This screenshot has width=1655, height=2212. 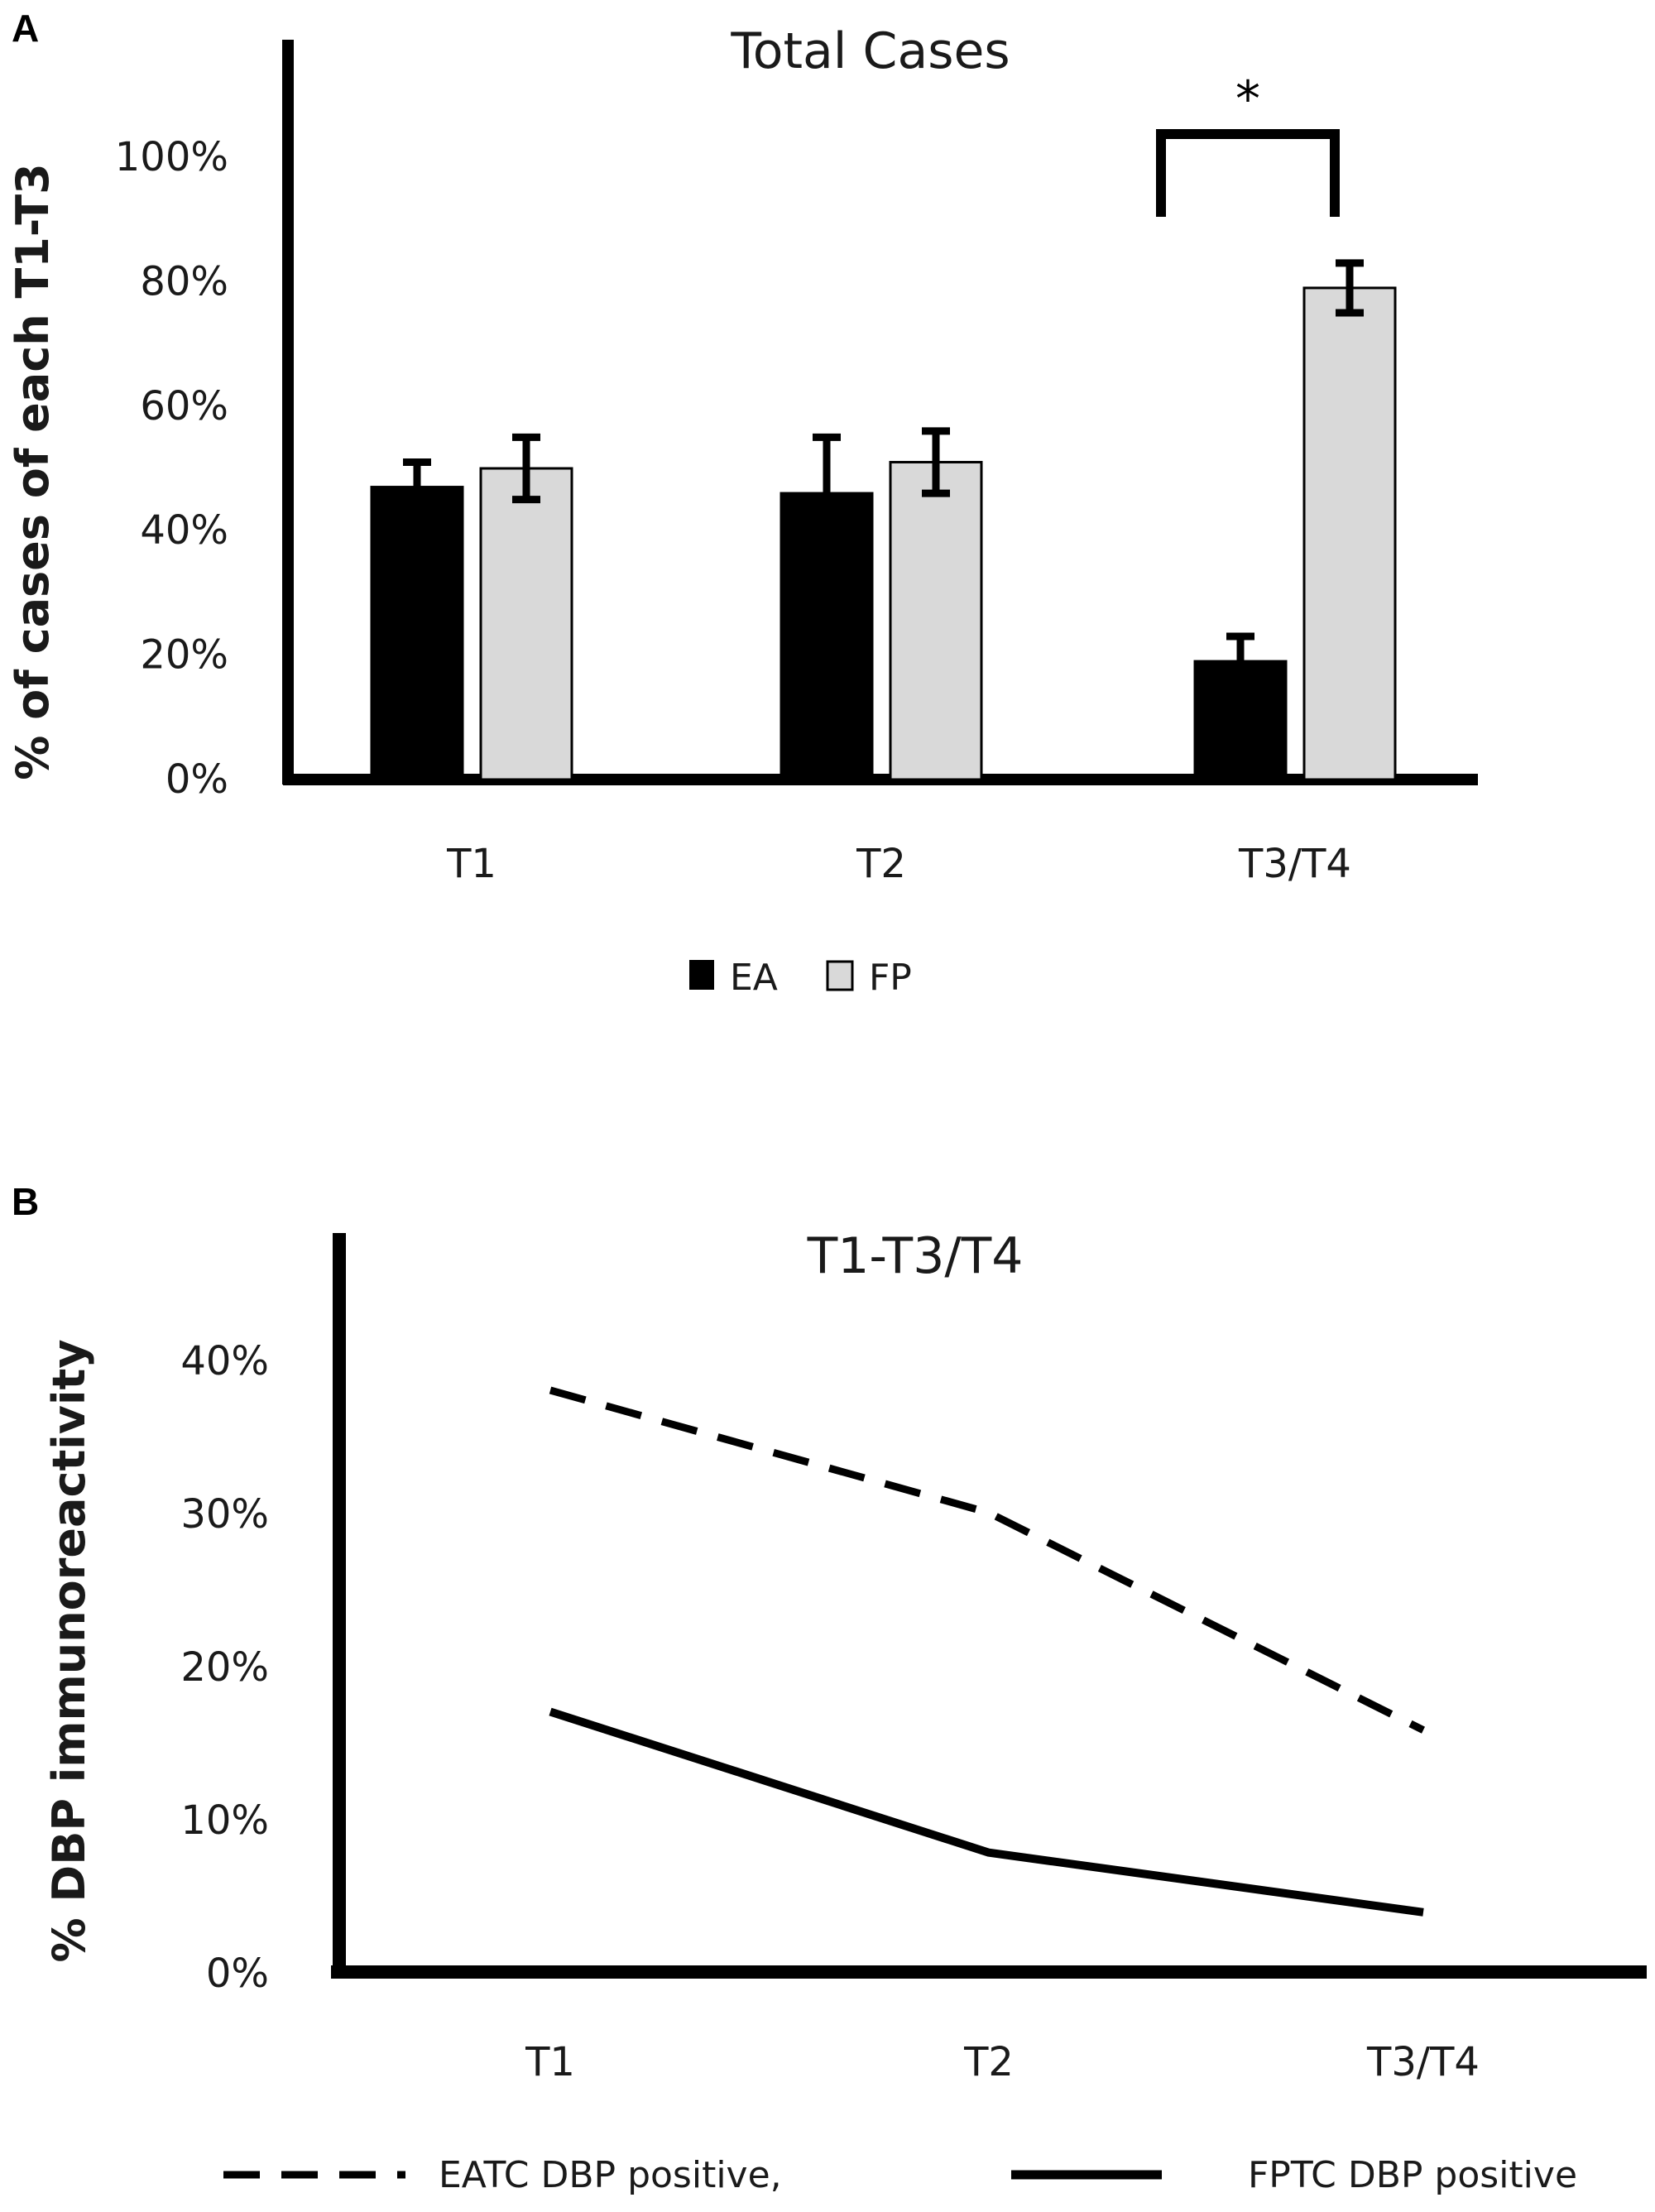 I want to click on significance-bracket: *, so click(x=1248, y=143).